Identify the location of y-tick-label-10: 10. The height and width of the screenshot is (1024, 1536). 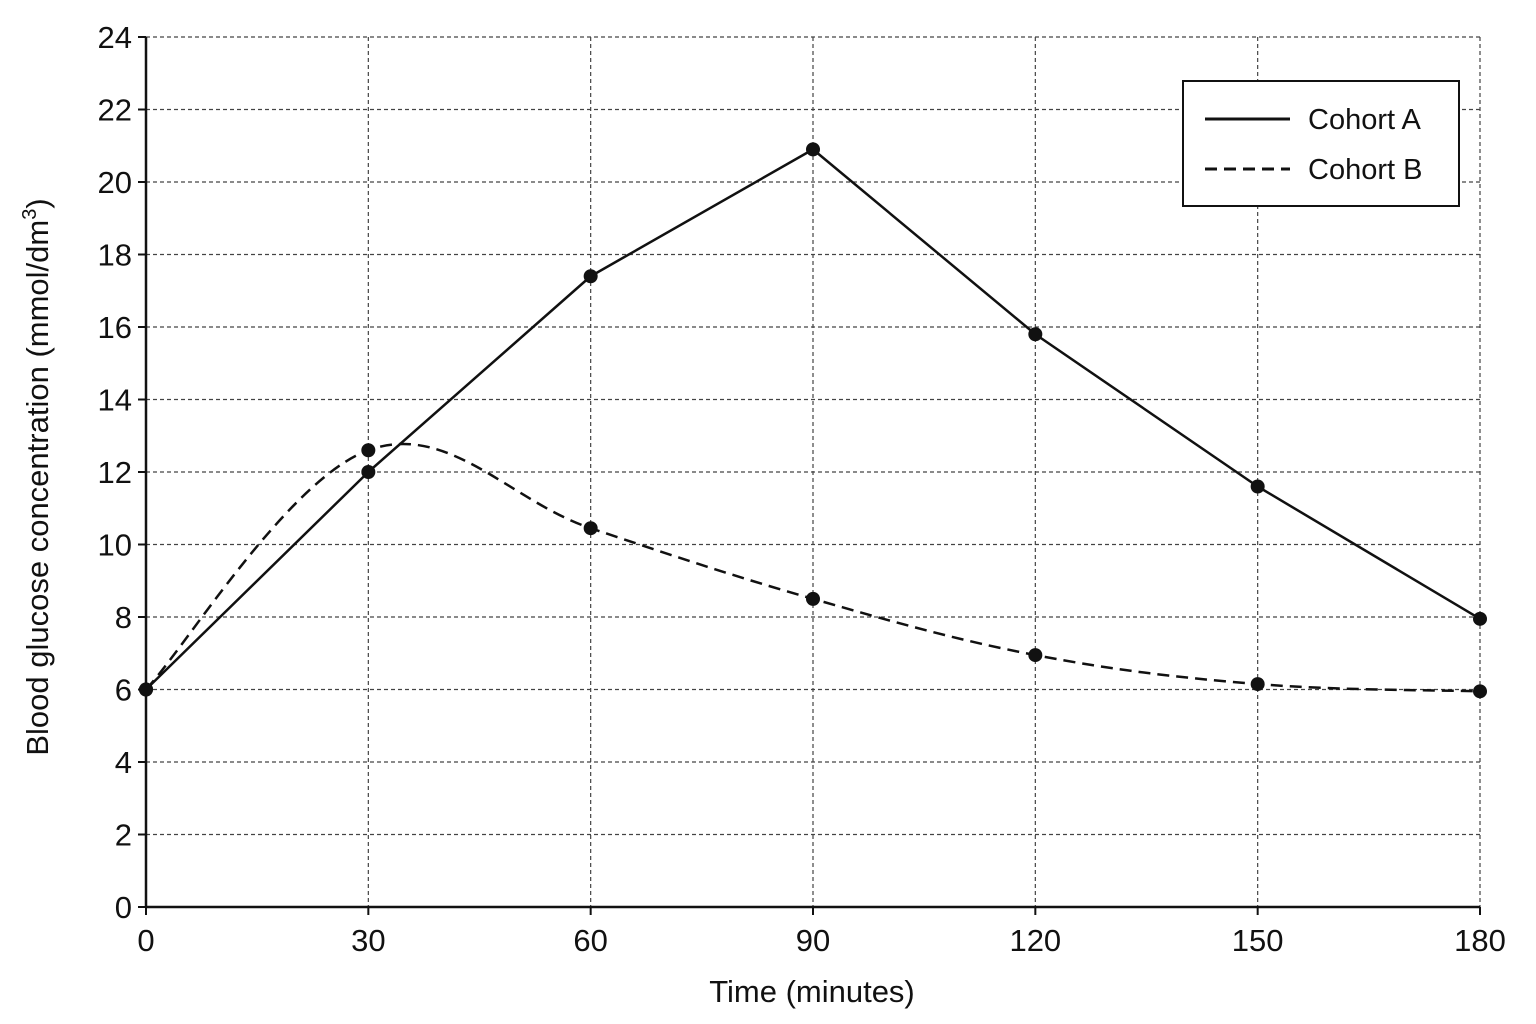
(115, 545).